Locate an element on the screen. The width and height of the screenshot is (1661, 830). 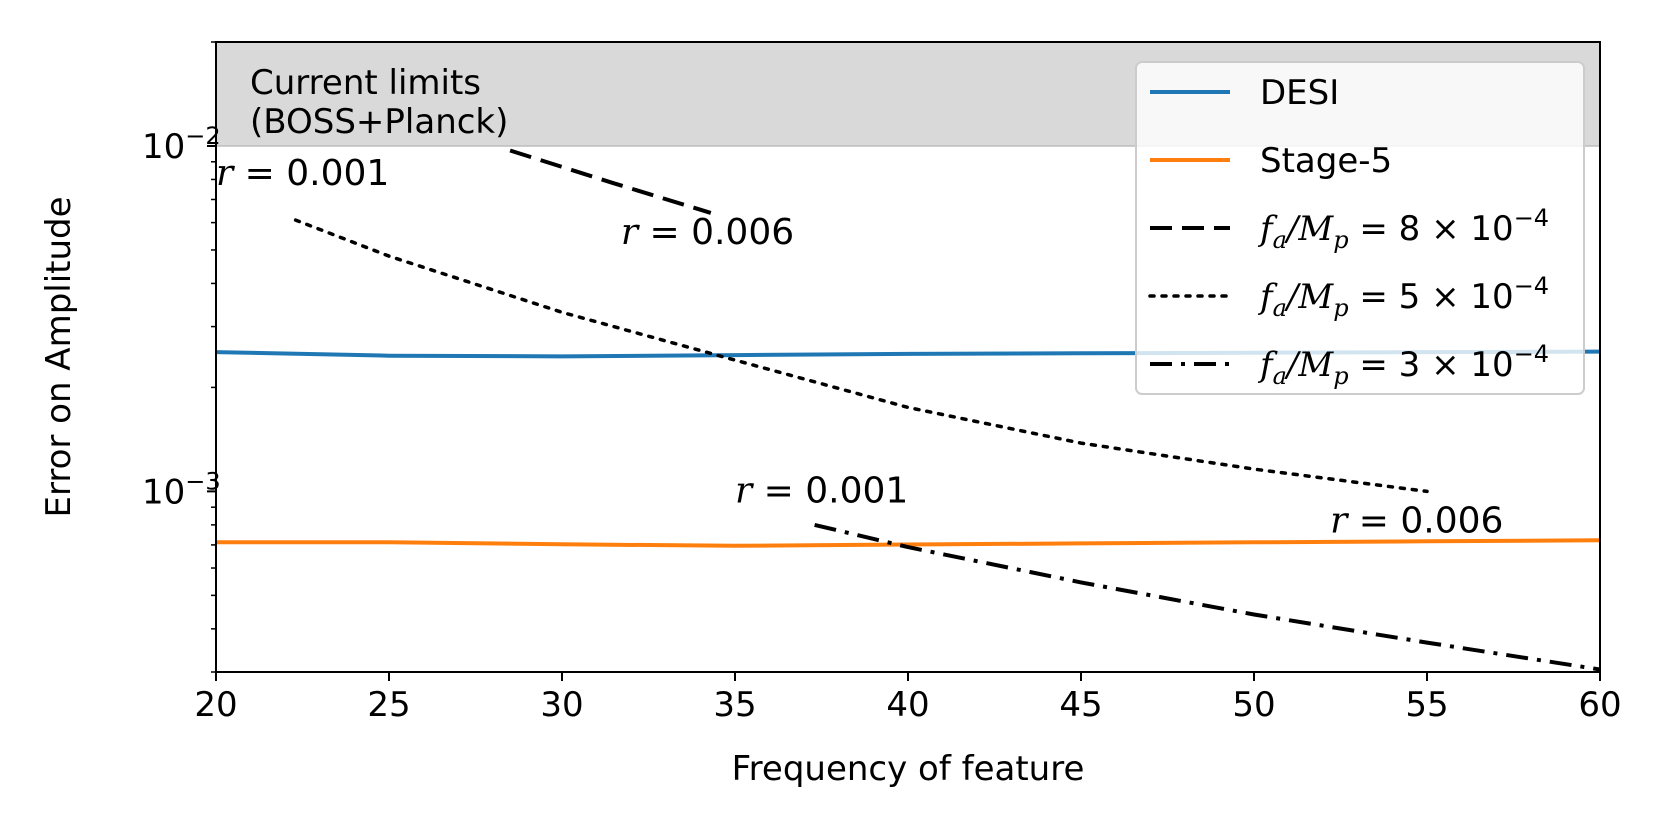
x-axis-label: Frequency of feature is located at coordinates (908, 769).